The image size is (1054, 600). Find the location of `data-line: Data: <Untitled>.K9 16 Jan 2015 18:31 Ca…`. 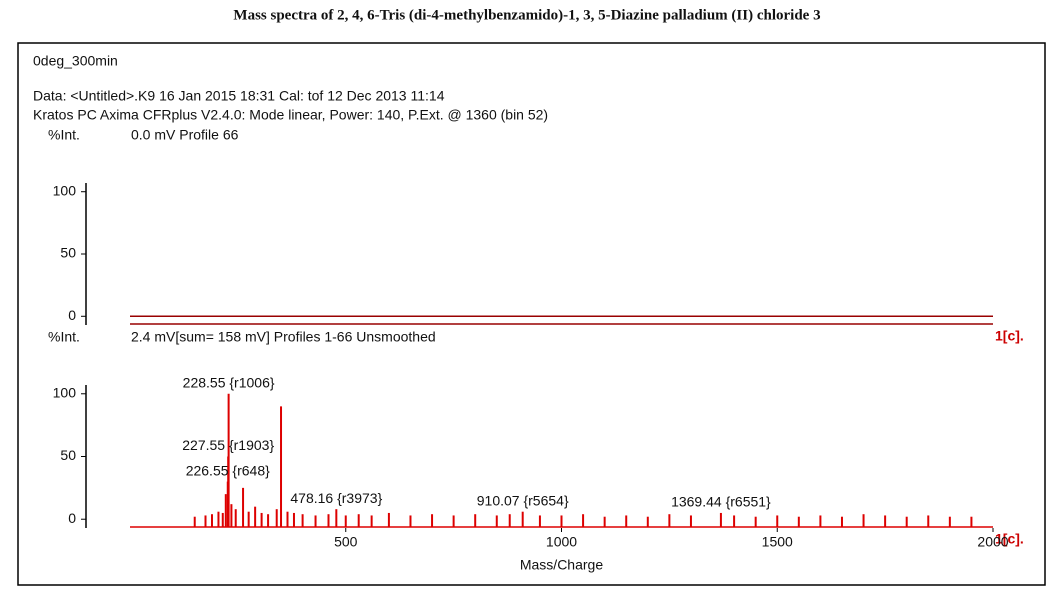

data-line: Data: <Untitled>.K9 16 Jan 2015 18:31 Ca… is located at coordinates (239, 96).